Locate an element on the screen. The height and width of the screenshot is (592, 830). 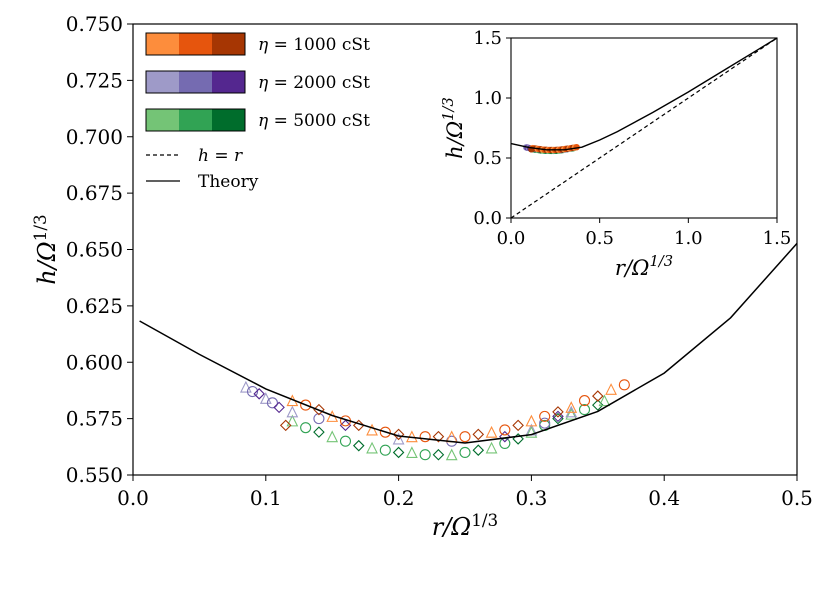
legend-label: η = 5000 cSt is located at coordinates (314, 121).